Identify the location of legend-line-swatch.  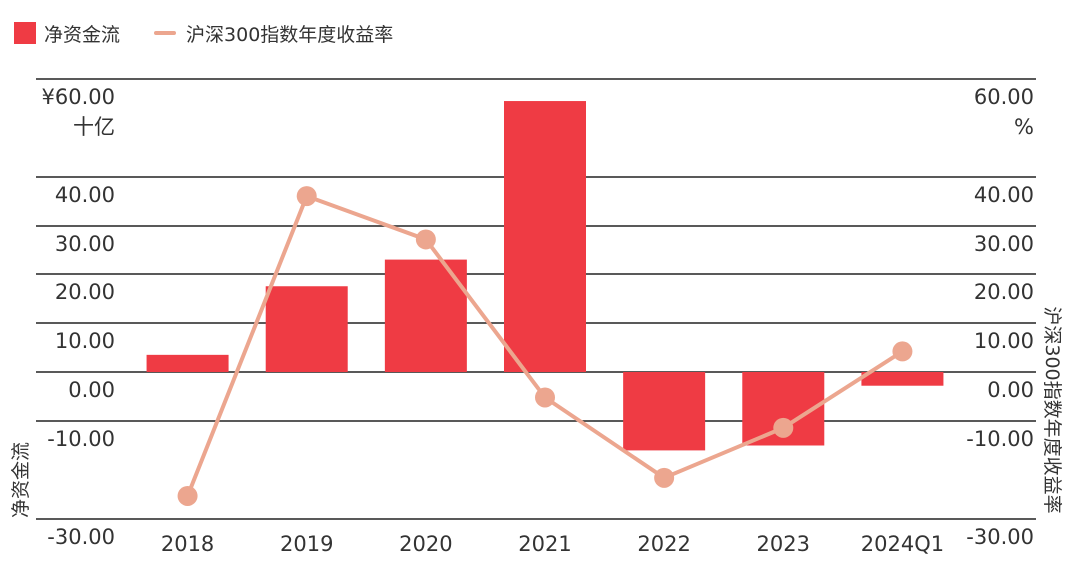
(165, 33).